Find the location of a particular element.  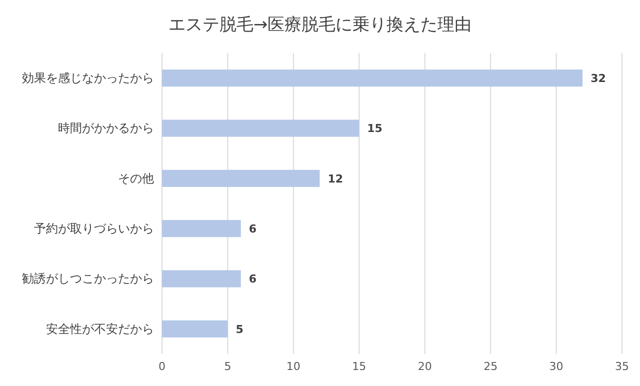

data-label: 12 is located at coordinates (336, 179).